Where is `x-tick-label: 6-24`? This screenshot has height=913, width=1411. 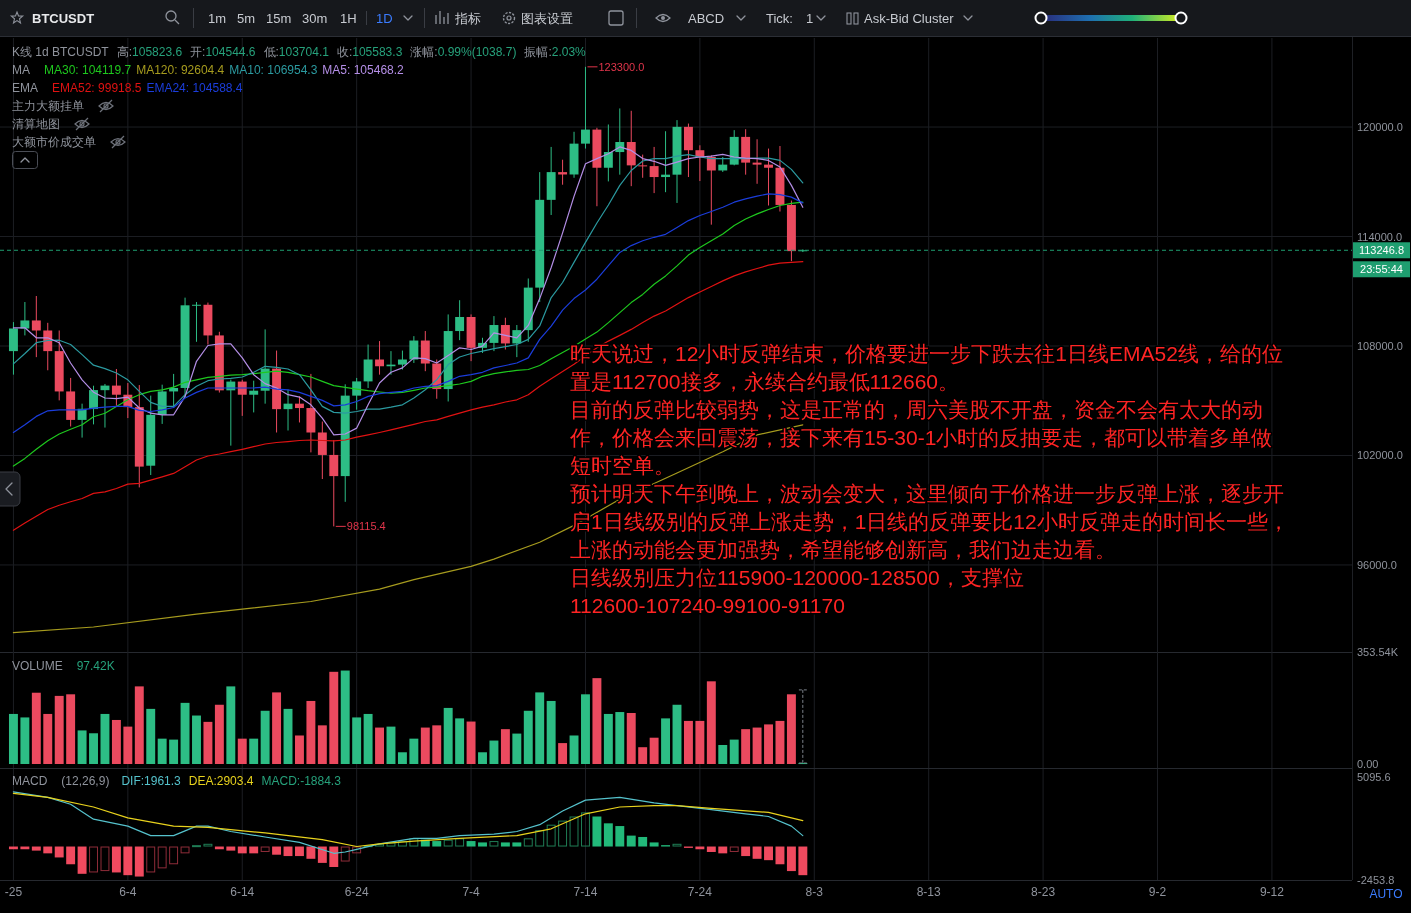 x-tick-label: 6-24 is located at coordinates (356, 892).